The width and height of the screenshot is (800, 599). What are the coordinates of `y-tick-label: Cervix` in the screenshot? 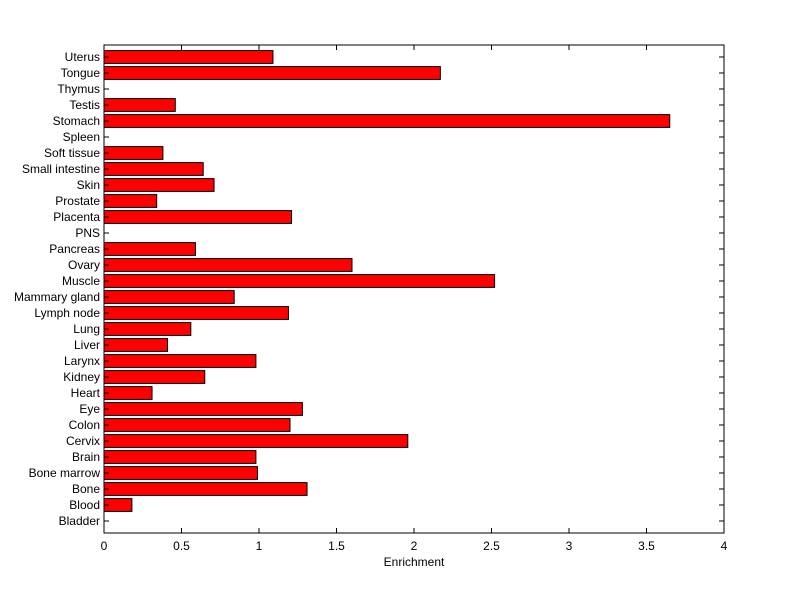 It's located at (83, 441).